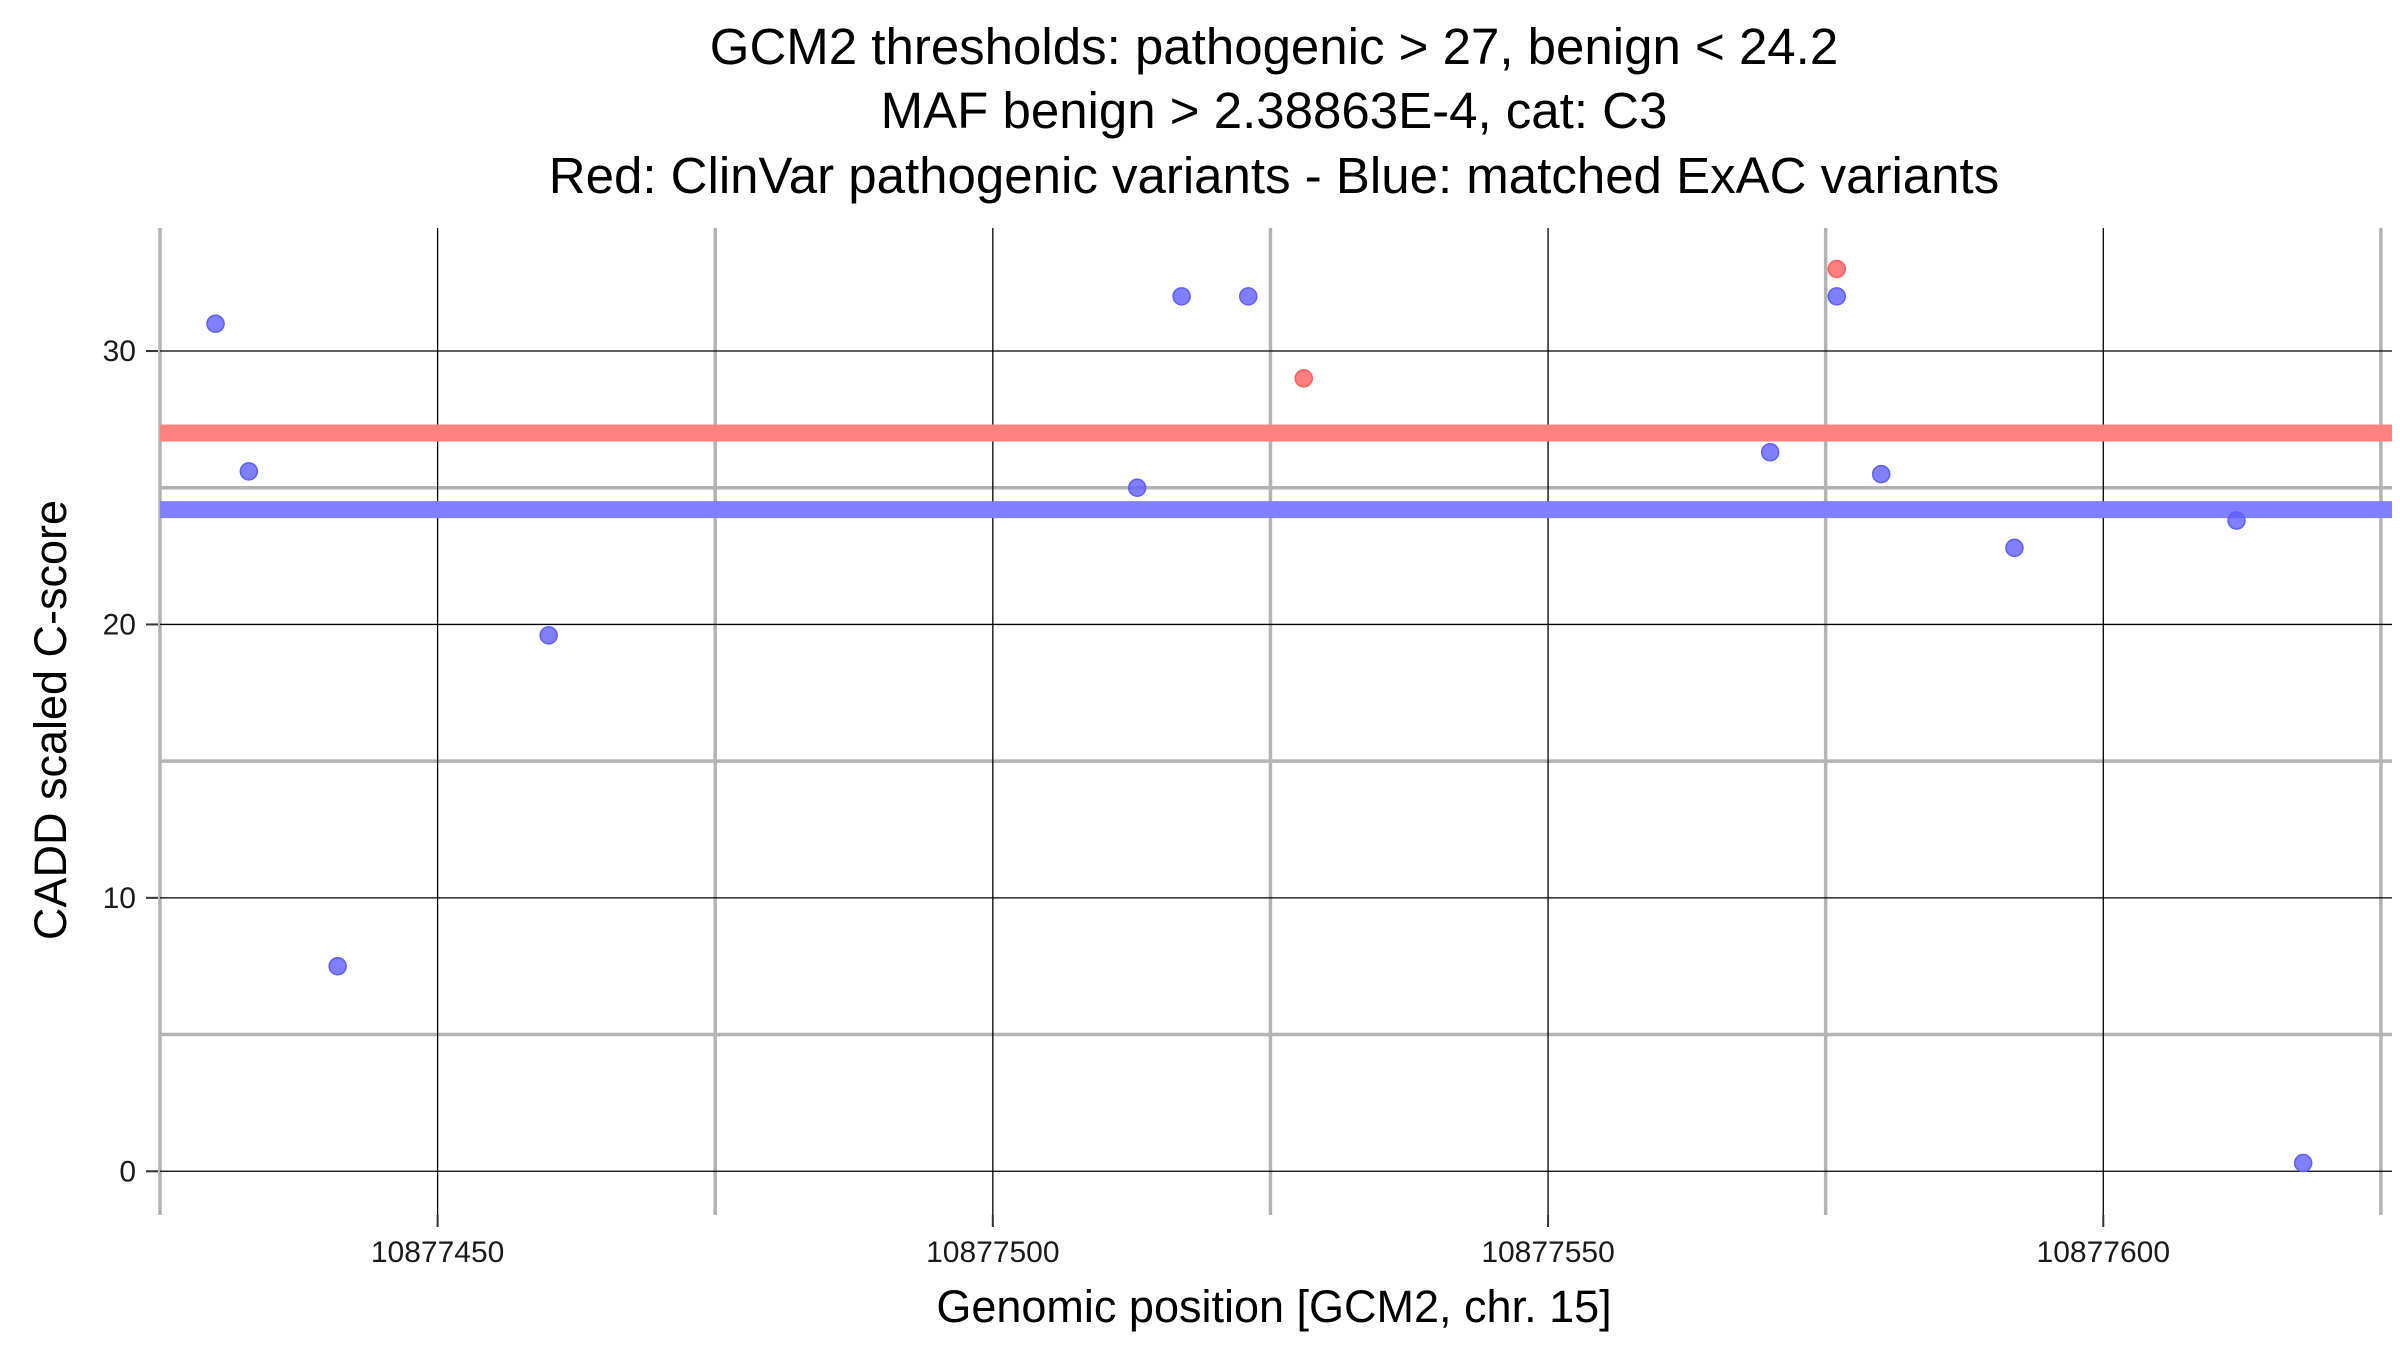 This screenshot has width=2400, height=1350. Describe the element at coordinates (50, 720) in the screenshot. I see `y-axis-title: CADD scaled C-score` at that location.